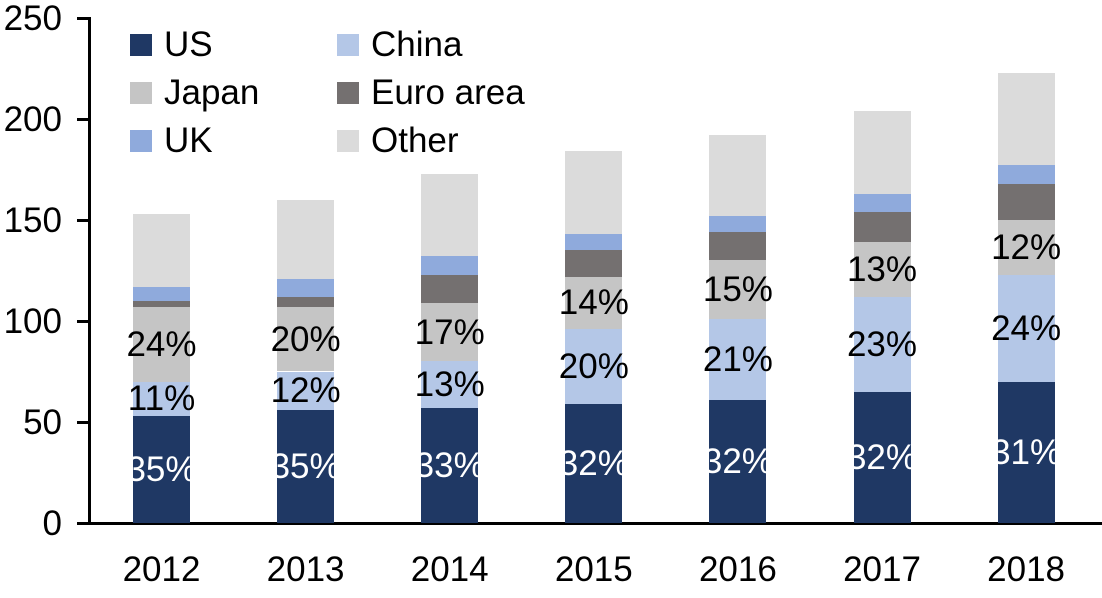  I want to click on legend-label: Euro area, so click(448, 92).